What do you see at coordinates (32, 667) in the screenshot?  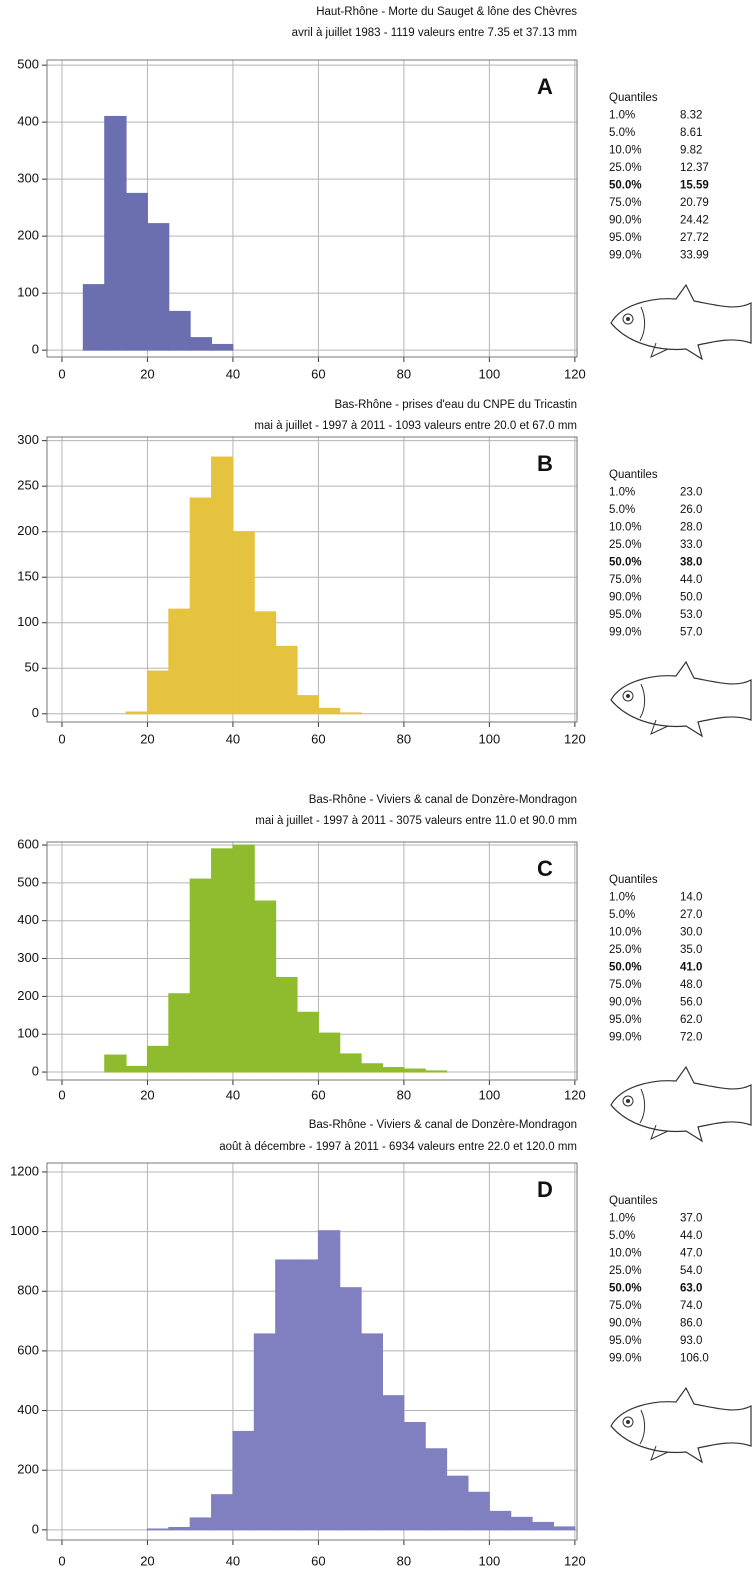 I see `y-tick-label: 50` at bounding box center [32, 667].